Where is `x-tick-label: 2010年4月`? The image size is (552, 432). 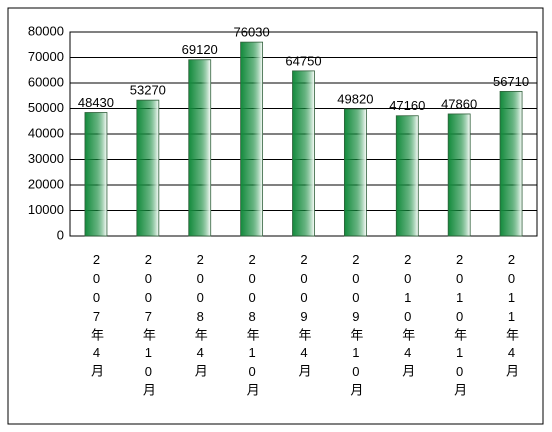 x-tick-label: 2010年4月 is located at coordinates (408, 316).